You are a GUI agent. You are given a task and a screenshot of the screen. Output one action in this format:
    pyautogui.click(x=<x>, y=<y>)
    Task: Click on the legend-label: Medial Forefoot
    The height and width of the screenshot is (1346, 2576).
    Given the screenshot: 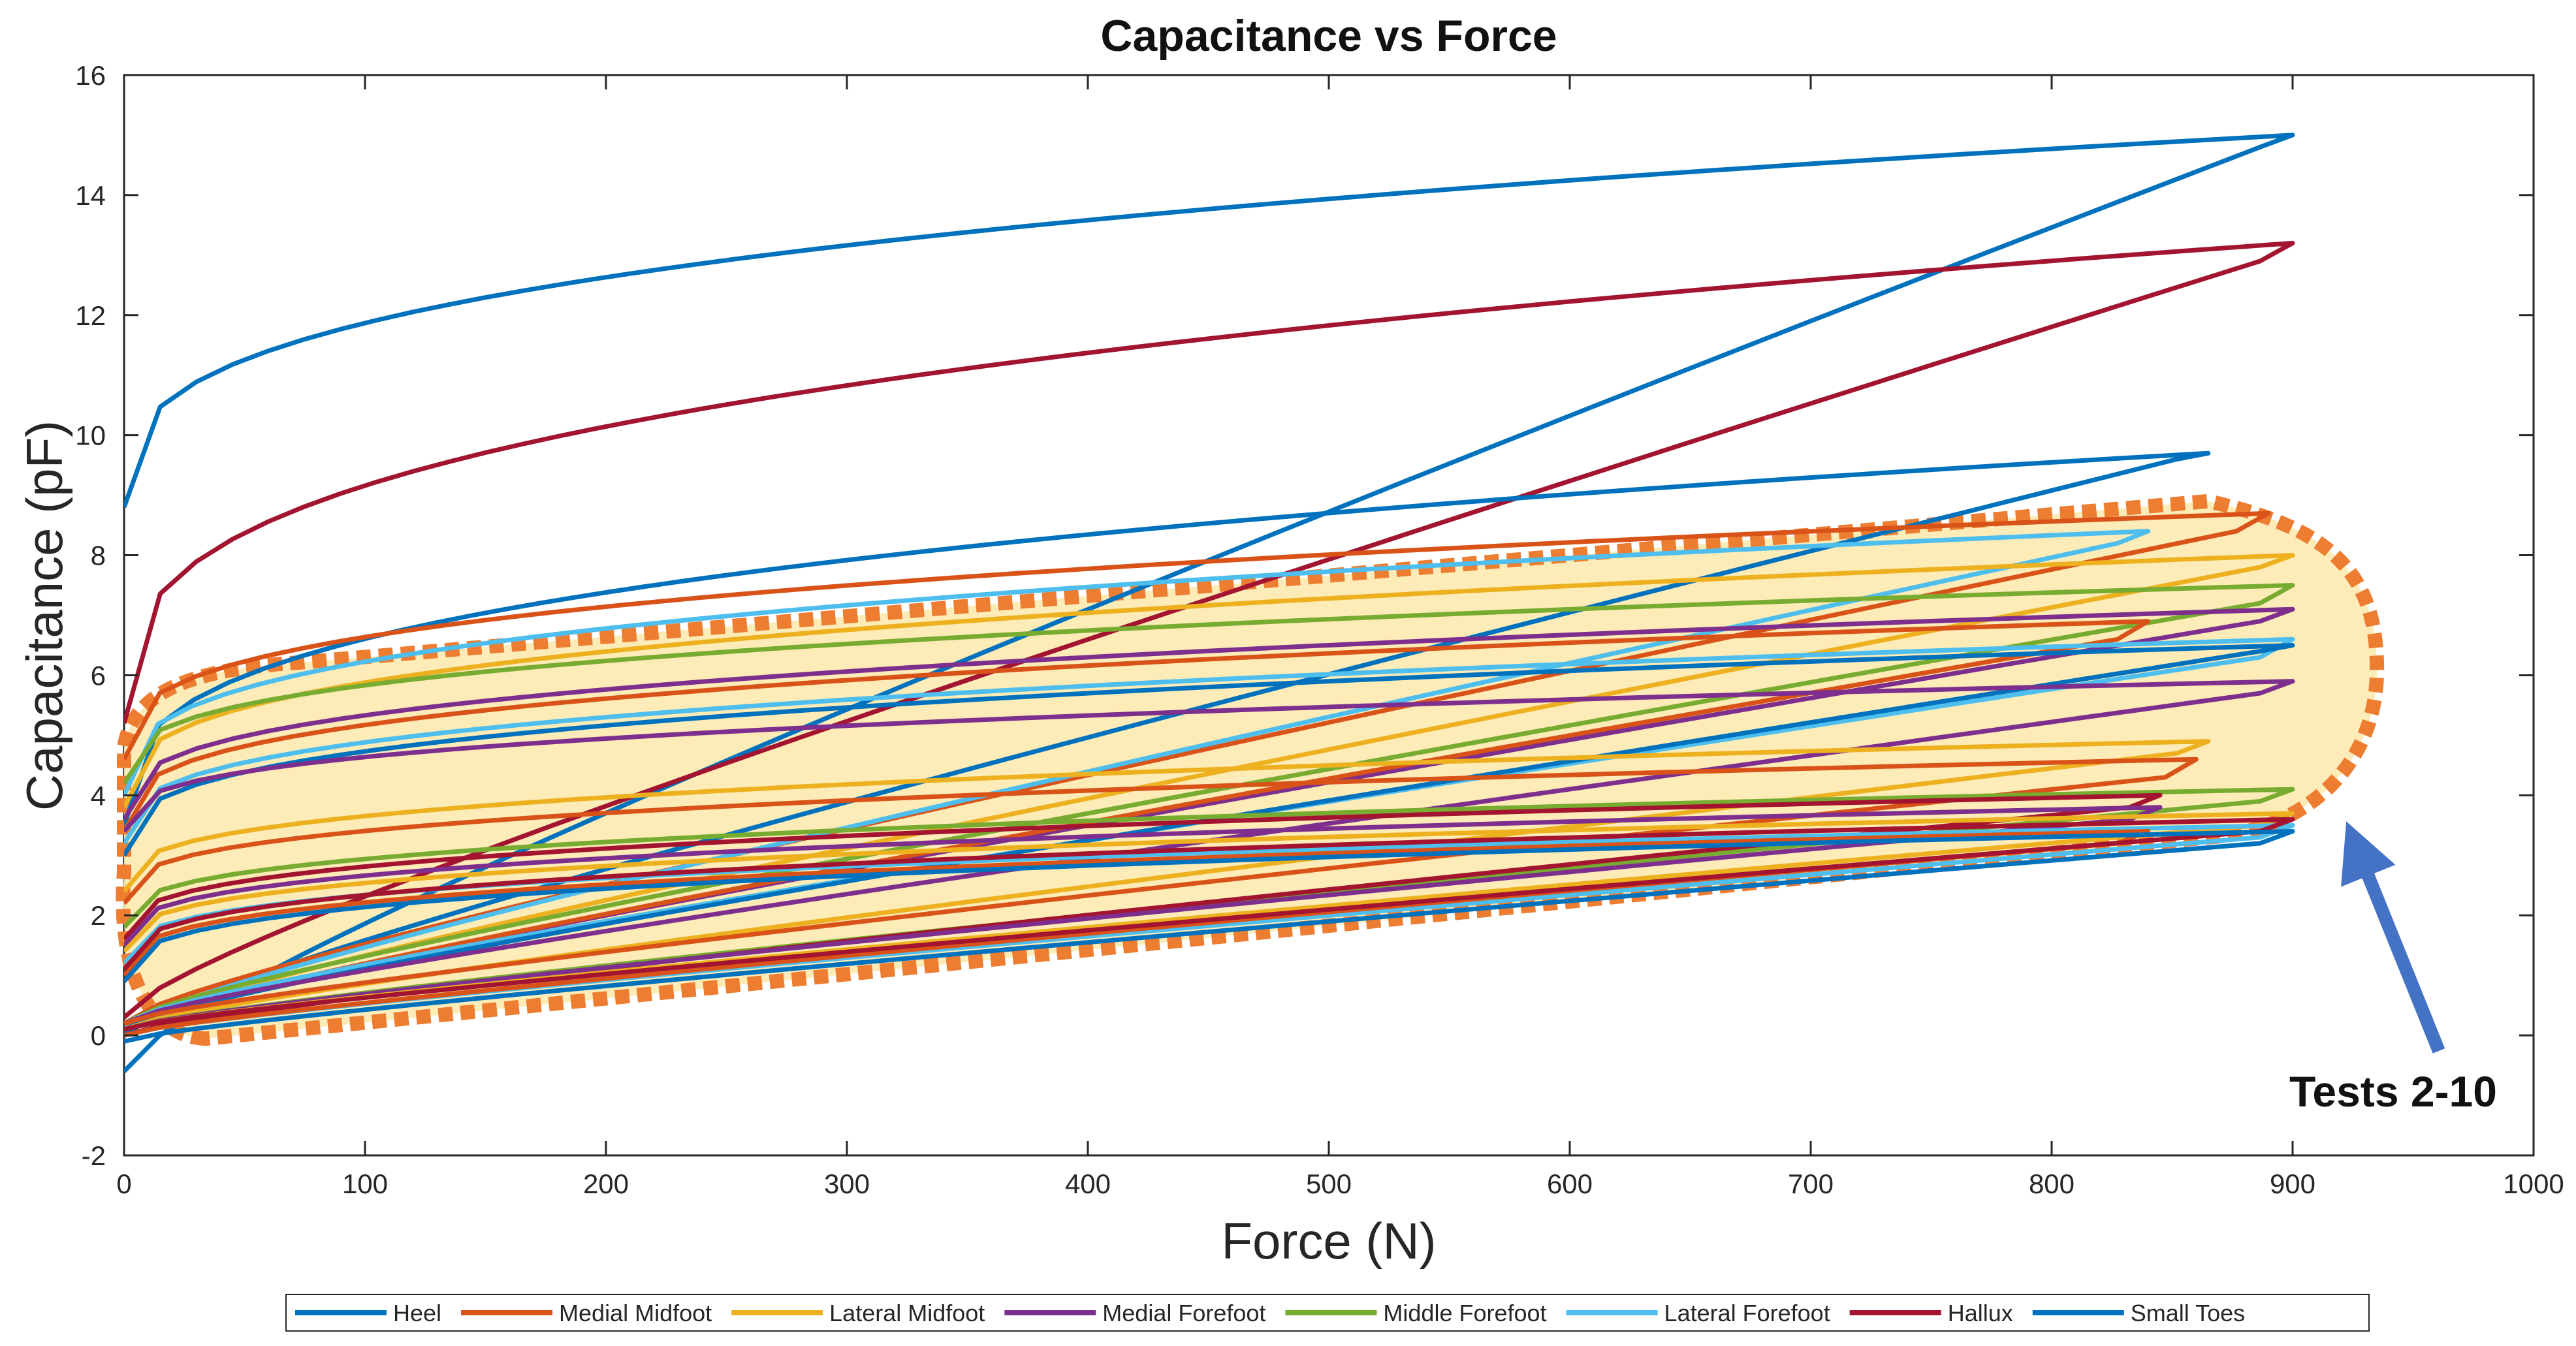 What is the action you would take?
    pyautogui.click(x=1184, y=1313)
    